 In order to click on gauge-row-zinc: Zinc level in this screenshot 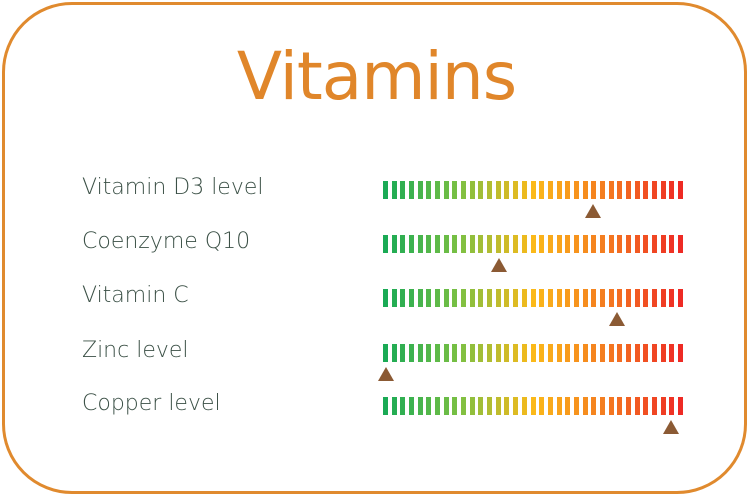, I will do `click(376, 366)`.